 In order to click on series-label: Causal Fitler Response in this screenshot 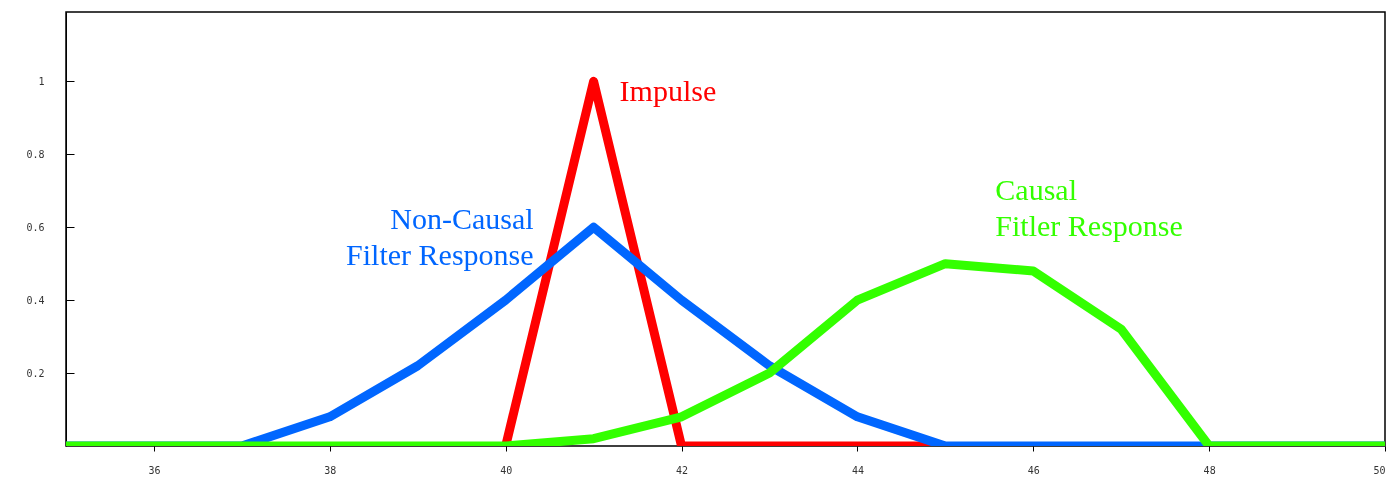, I will do `click(1089, 207)`.